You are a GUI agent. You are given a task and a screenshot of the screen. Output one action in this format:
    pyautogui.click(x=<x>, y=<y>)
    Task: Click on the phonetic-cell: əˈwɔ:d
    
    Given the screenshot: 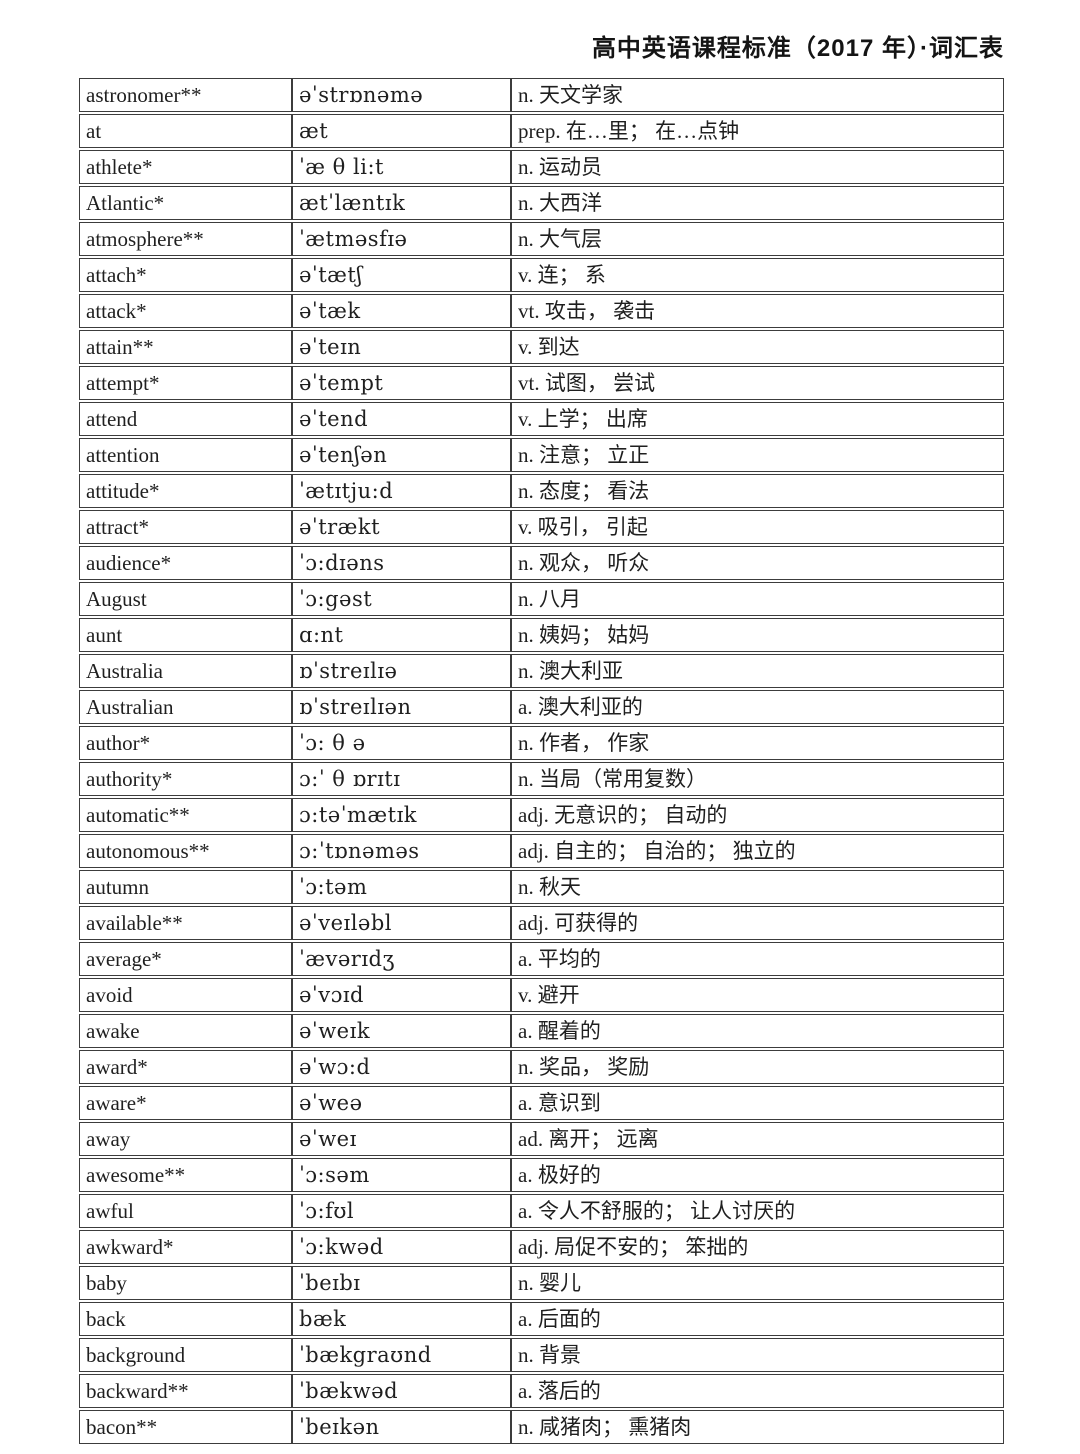 What is the action you would take?
    pyautogui.click(x=401, y=1067)
    